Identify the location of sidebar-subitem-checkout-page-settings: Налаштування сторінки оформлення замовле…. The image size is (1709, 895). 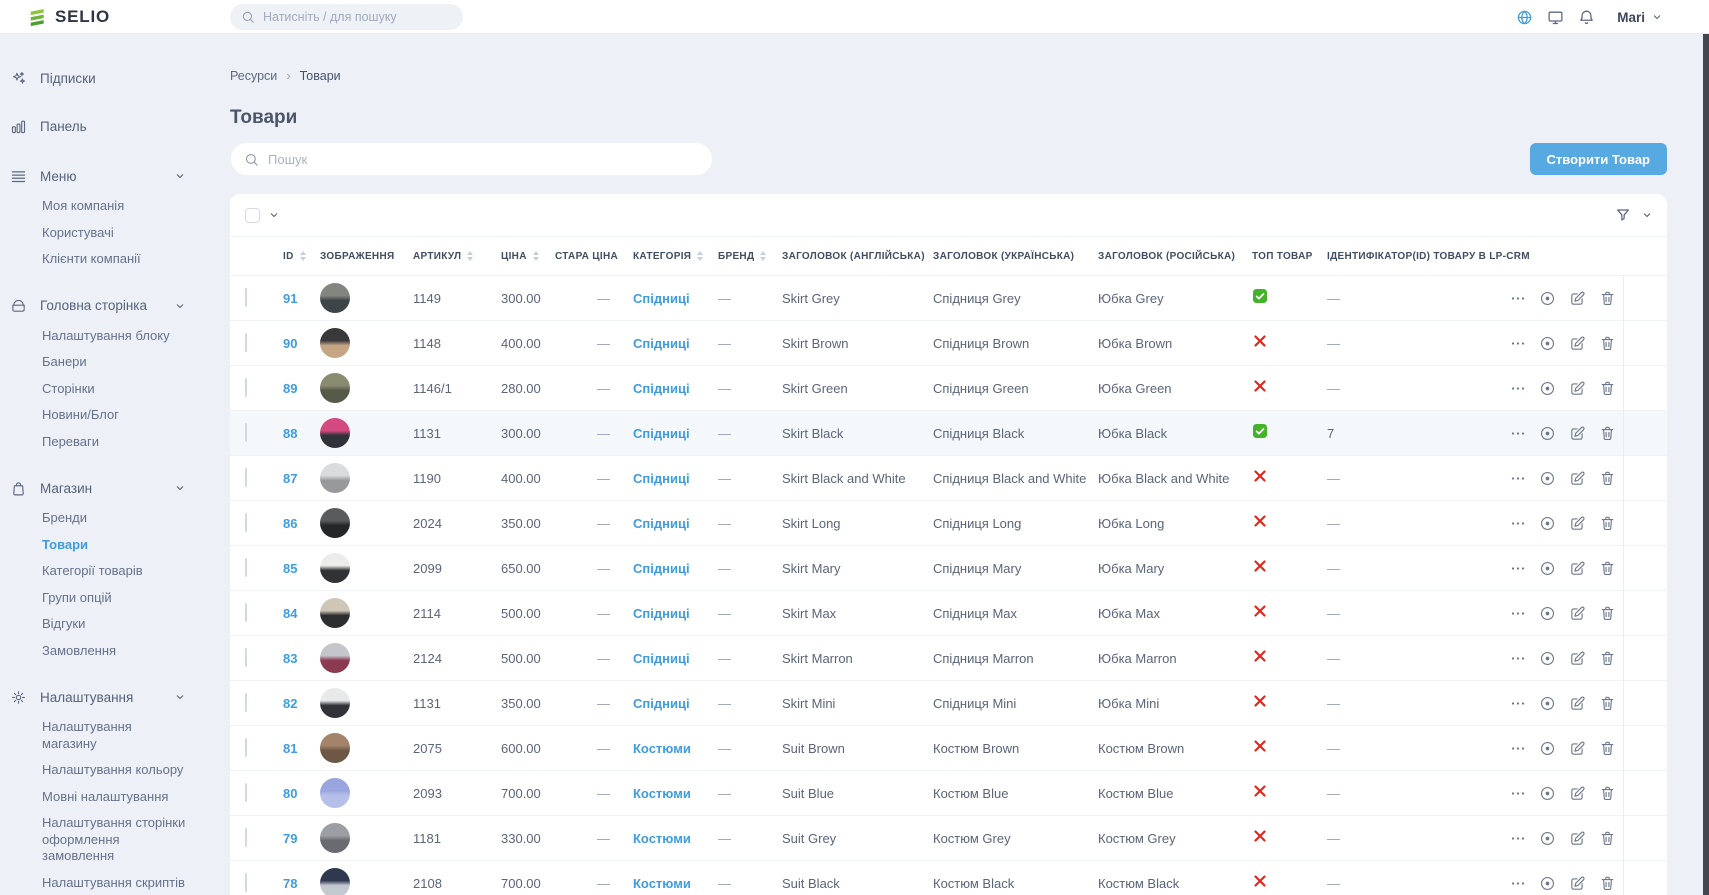
(114, 839).